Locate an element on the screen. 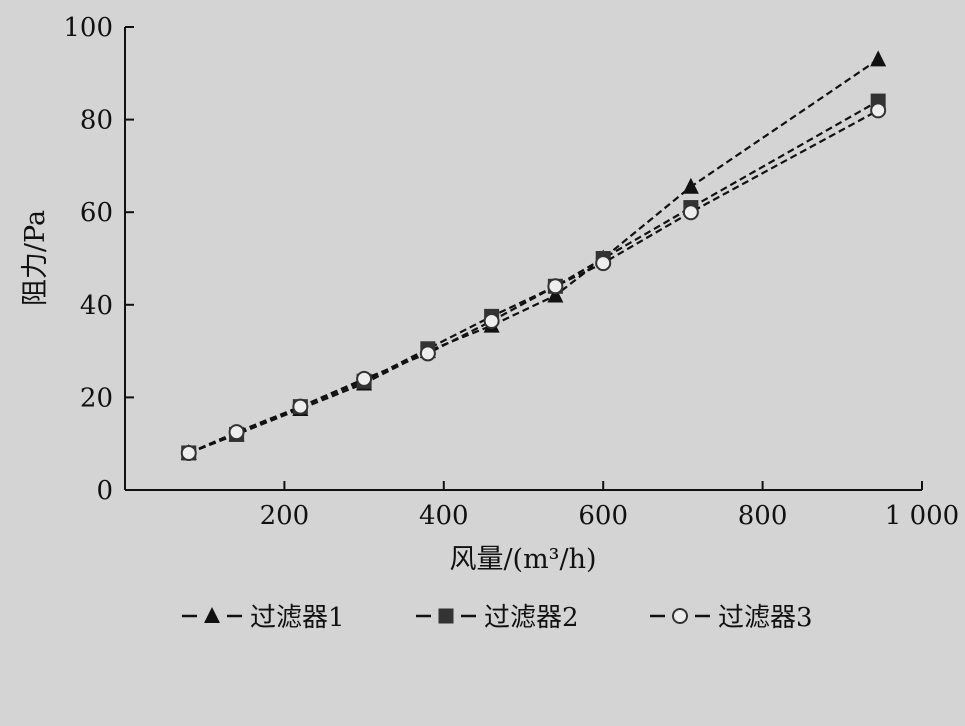 This screenshot has height=726, width=965. x-tick-label: 600 is located at coordinates (603, 516).